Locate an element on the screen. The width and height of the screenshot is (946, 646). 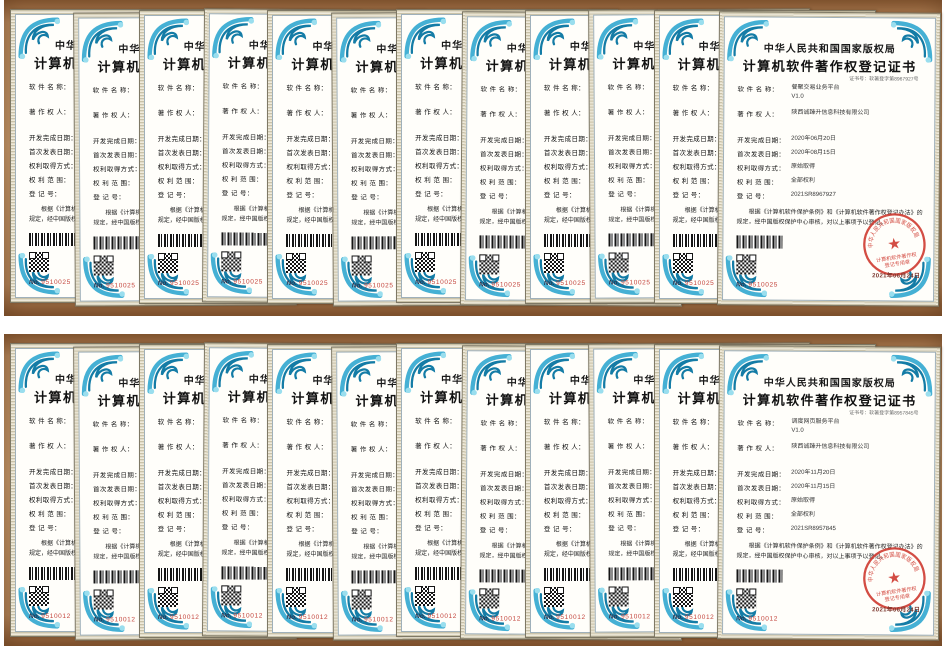
field-rights-scope: 权 利 范 围： 全部权利 is located at coordinates (830, 515).